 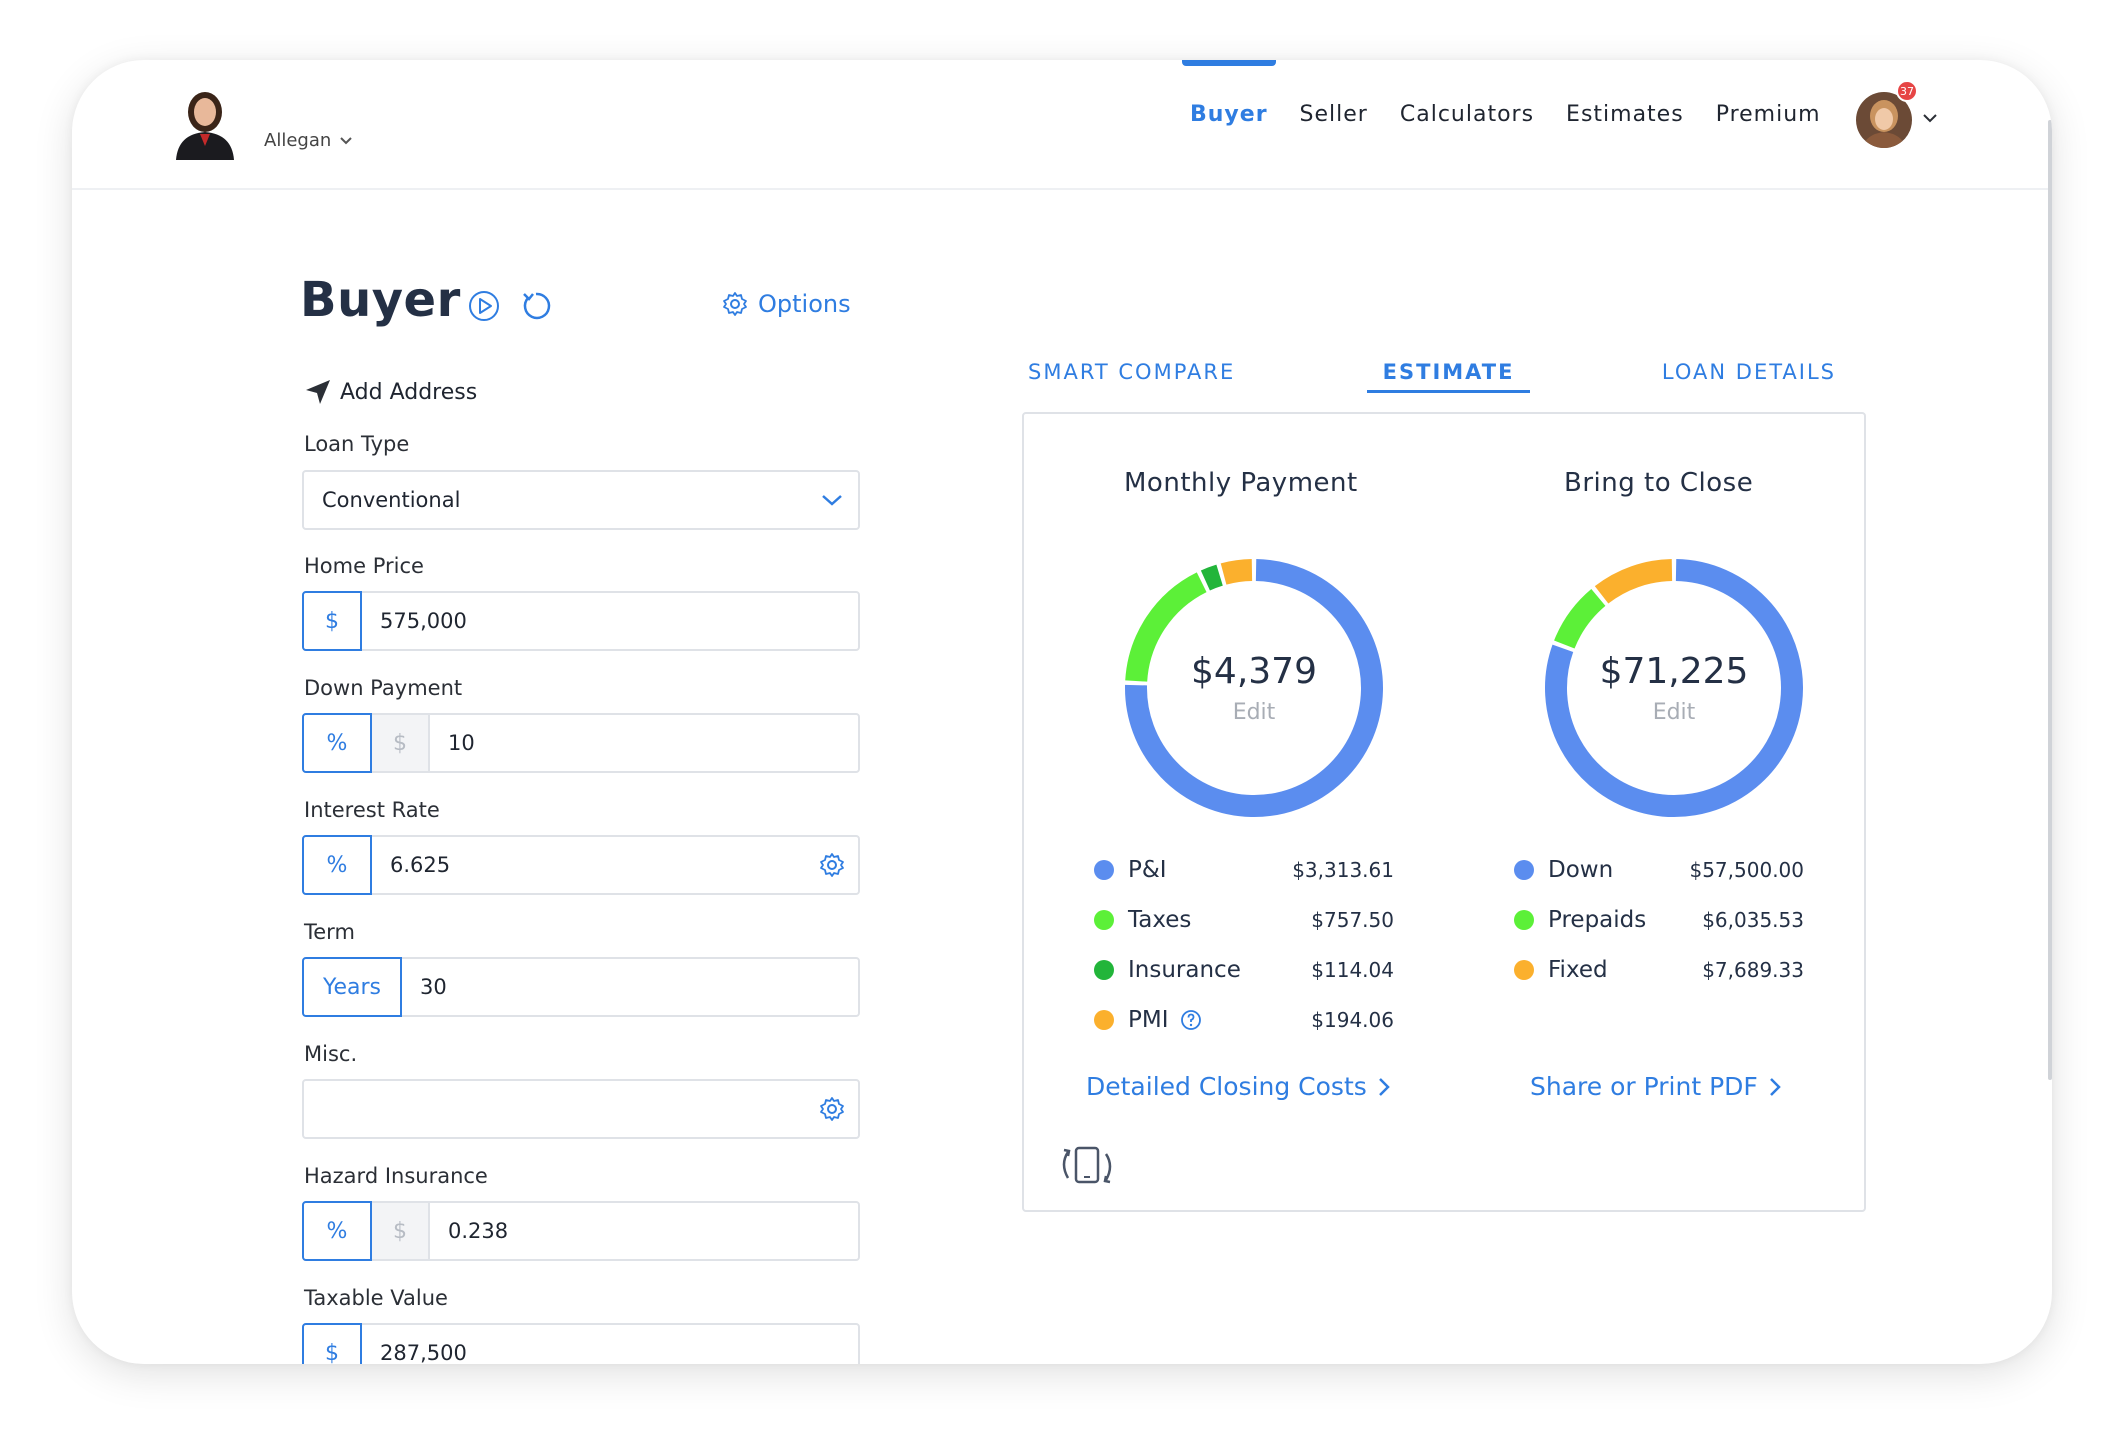 What do you see at coordinates (318, 392) in the screenshot?
I see `location-arrow-icon` at bounding box center [318, 392].